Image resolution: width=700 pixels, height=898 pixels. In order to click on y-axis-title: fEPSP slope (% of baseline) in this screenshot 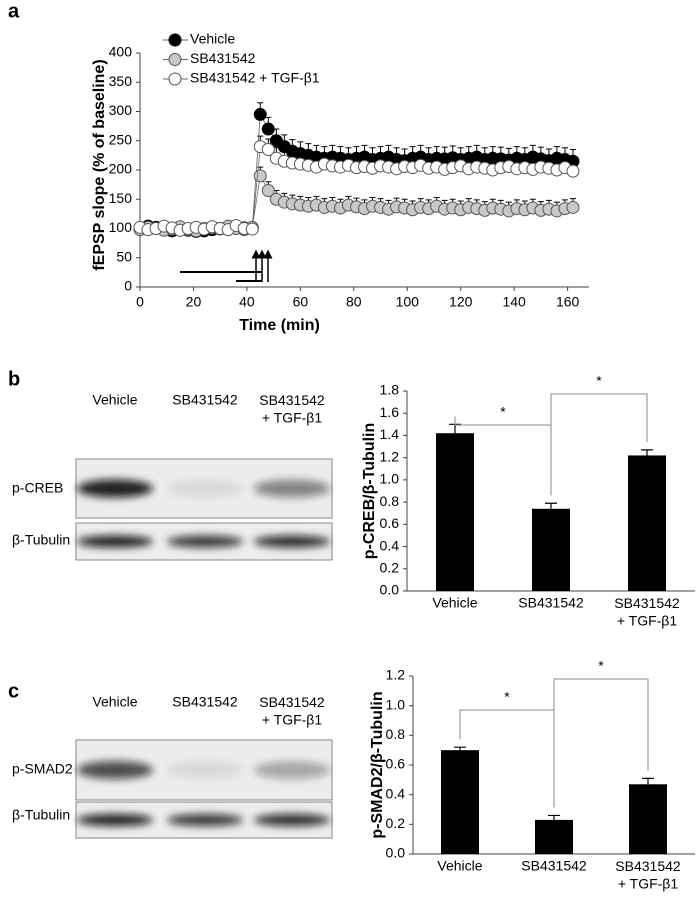, I will do `click(99, 164)`.